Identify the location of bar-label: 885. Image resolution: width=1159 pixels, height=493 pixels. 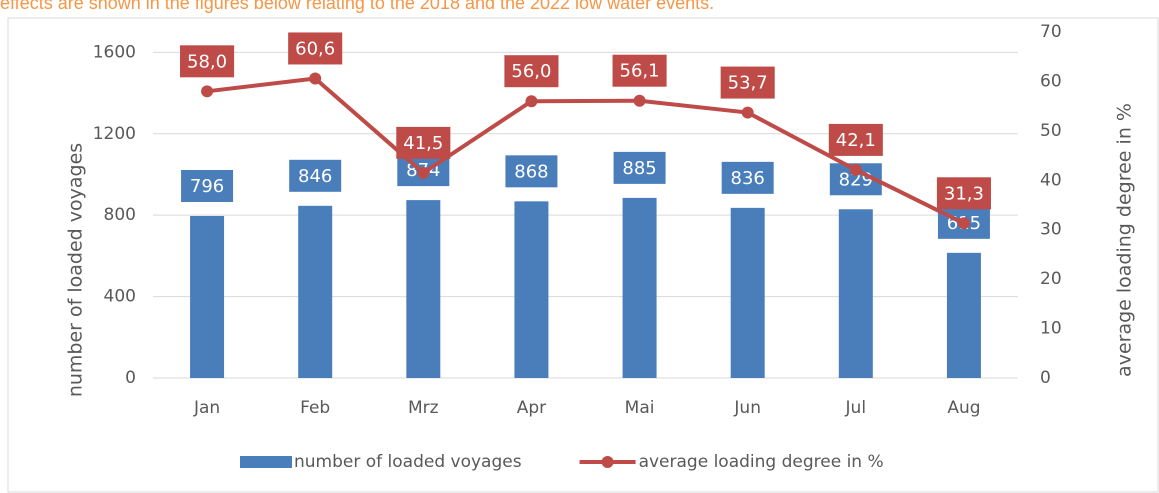
(639, 167).